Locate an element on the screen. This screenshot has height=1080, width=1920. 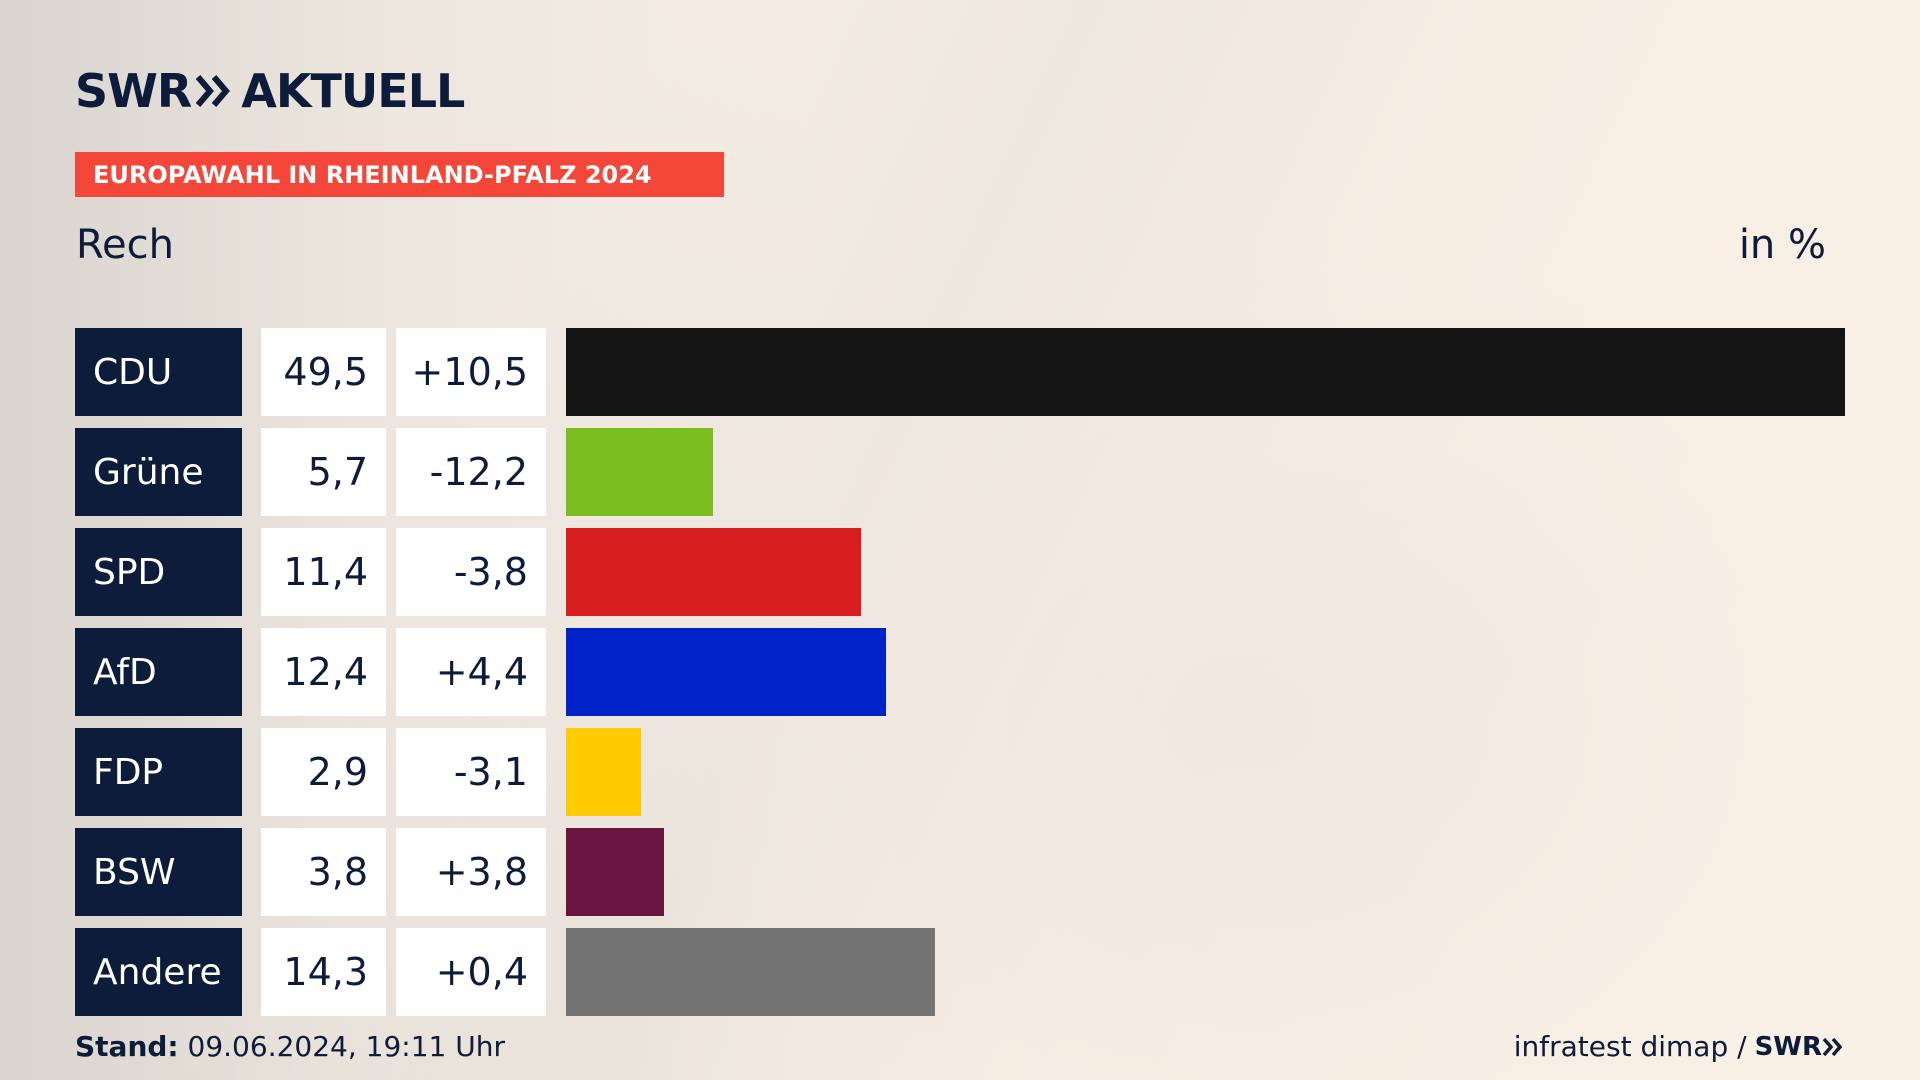
swr-aktuell-logo: SWR AKTUELL is located at coordinates (270, 91).